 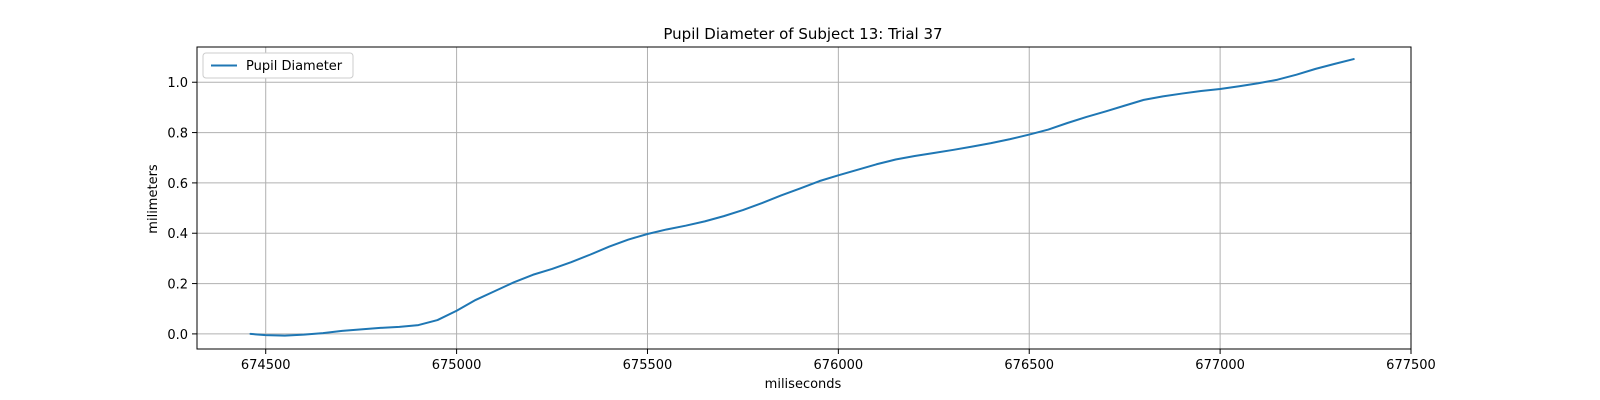 I want to click on y-tick-label: 0.8, so click(x=177, y=134).